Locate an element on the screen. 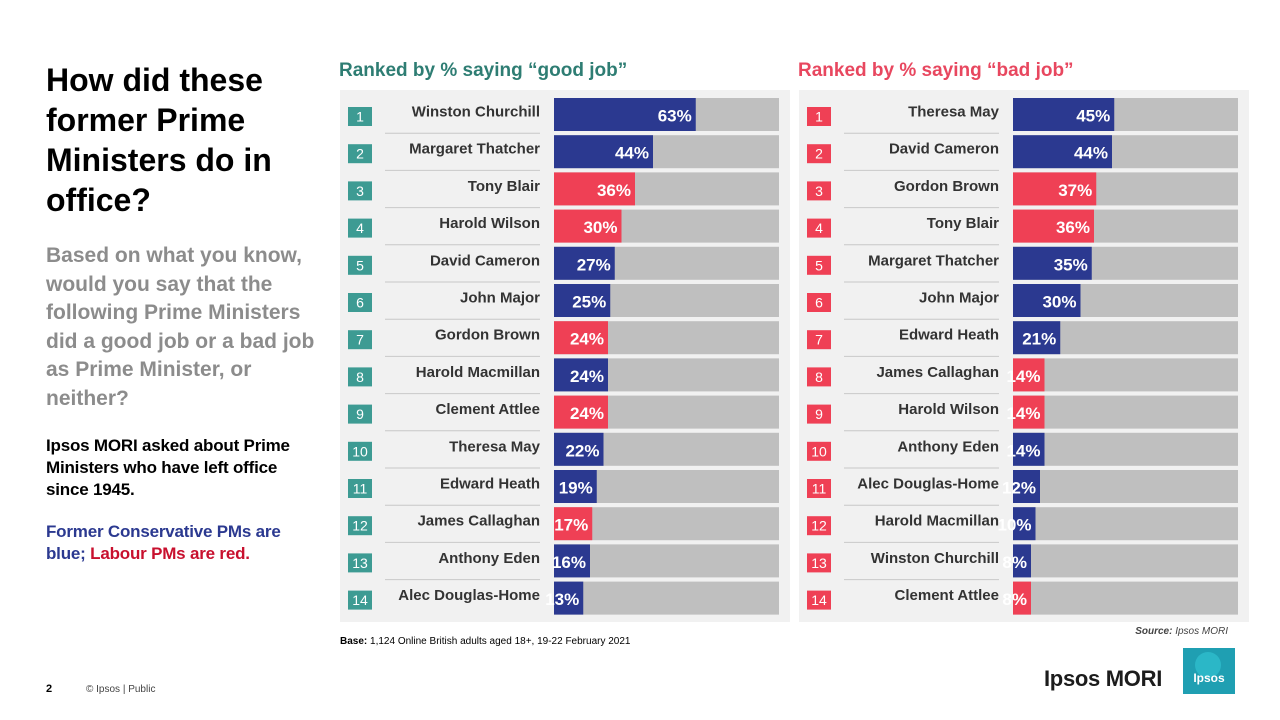 Image resolution: width=1280 pixels, height=720 pixels. bar-value-label: 37% is located at coordinates (1075, 190).